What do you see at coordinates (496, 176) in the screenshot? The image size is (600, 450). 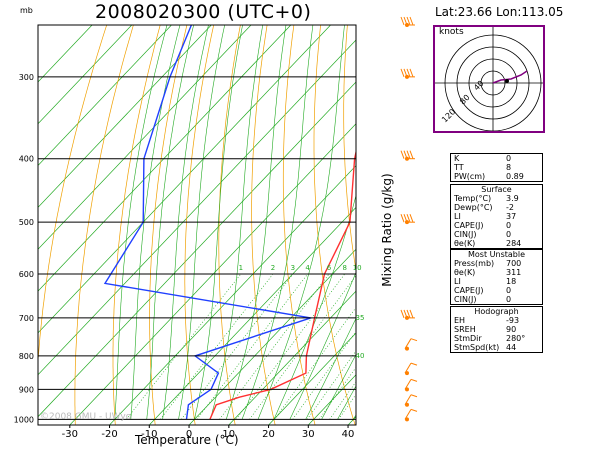 I see `index-row: PW(cm) 0.89` at bounding box center [496, 176].